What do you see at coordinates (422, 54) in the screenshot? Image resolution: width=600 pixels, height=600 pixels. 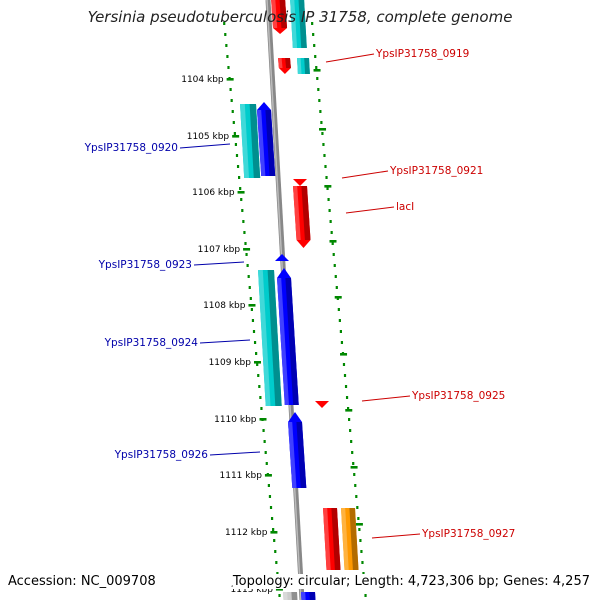 I see `gene-label-right: YpsIP31758_0919` at bounding box center [422, 54].